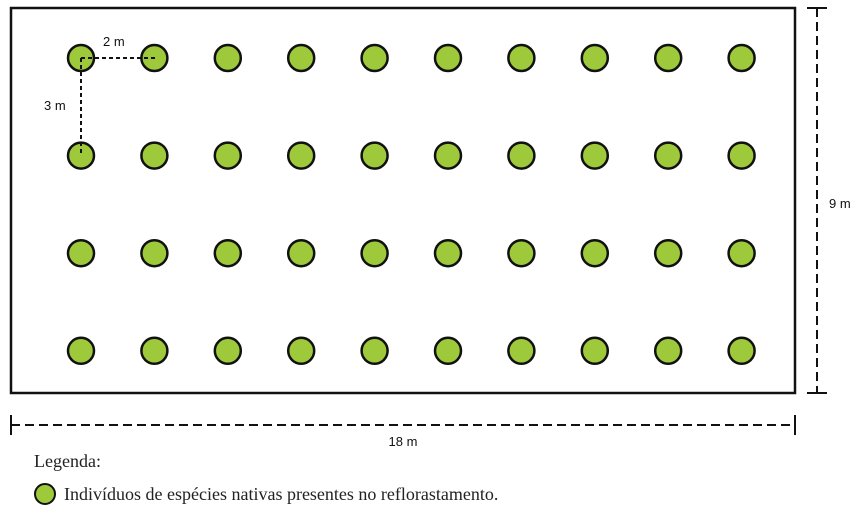 Image resolution: width=856 pixels, height=512 pixels. What do you see at coordinates (55, 105) in the screenshot?
I see `spacing-y-label: 3 m` at bounding box center [55, 105].